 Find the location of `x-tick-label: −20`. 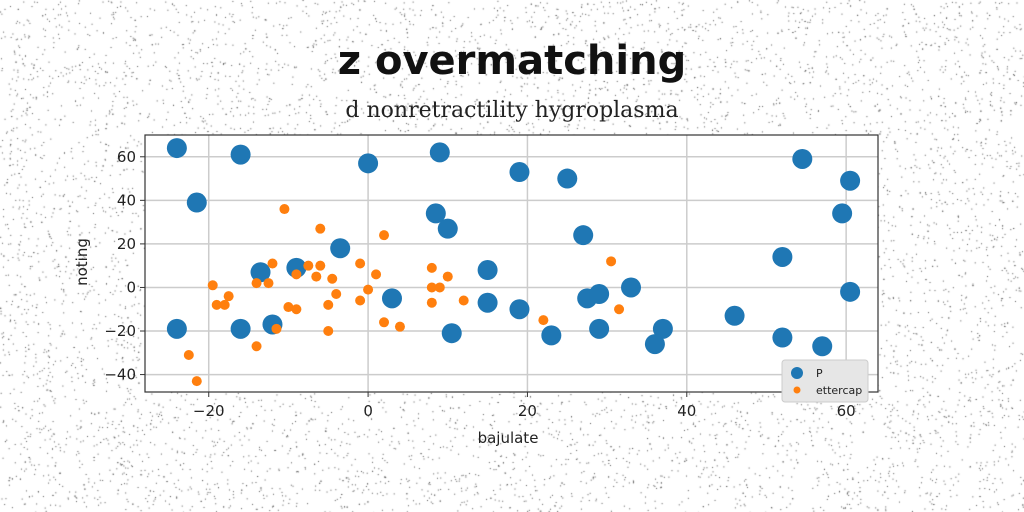

x-tick-label: −20 is located at coordinates (209, 411).